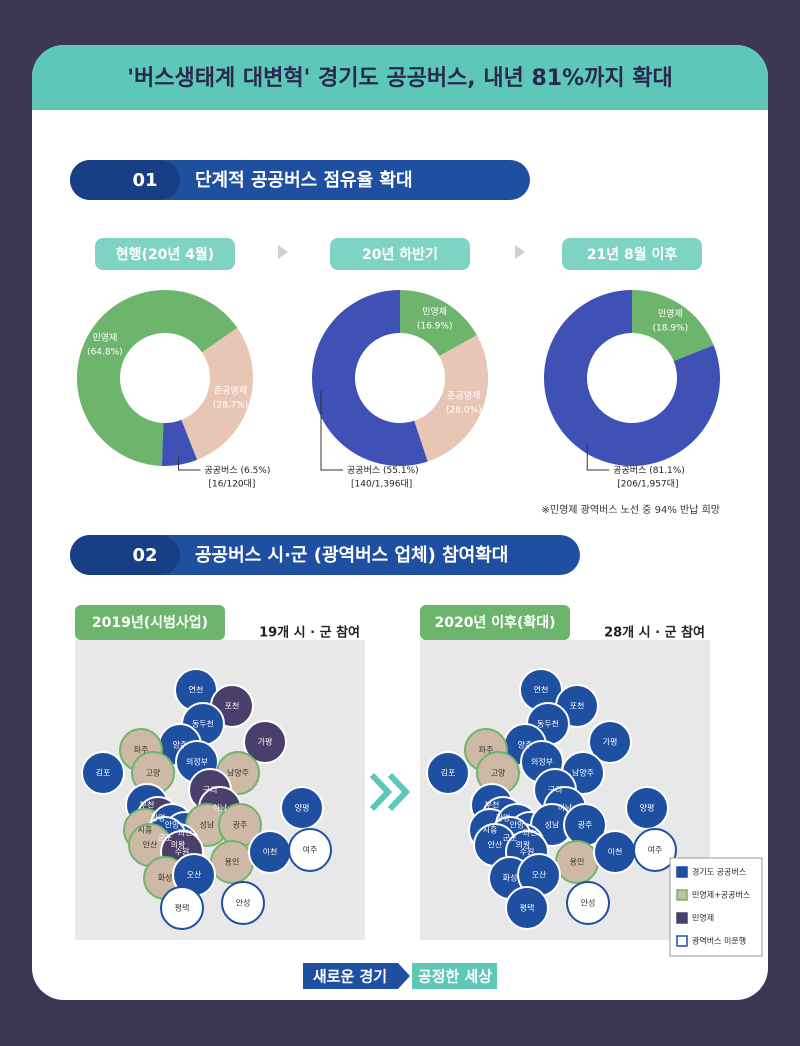  I want to click on slice-note: [16/120대], so click(231, 484).